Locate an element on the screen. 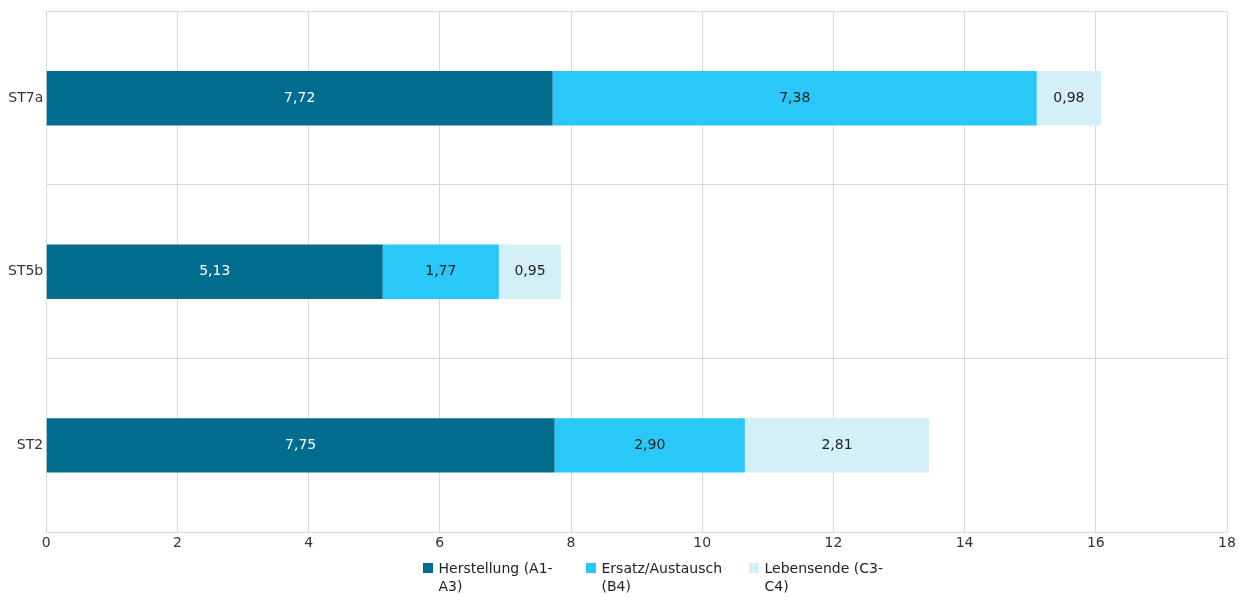 The height and width of the screenshot is (612, 1252). x-tick-label: 2 is located at coordinates (177, 542).